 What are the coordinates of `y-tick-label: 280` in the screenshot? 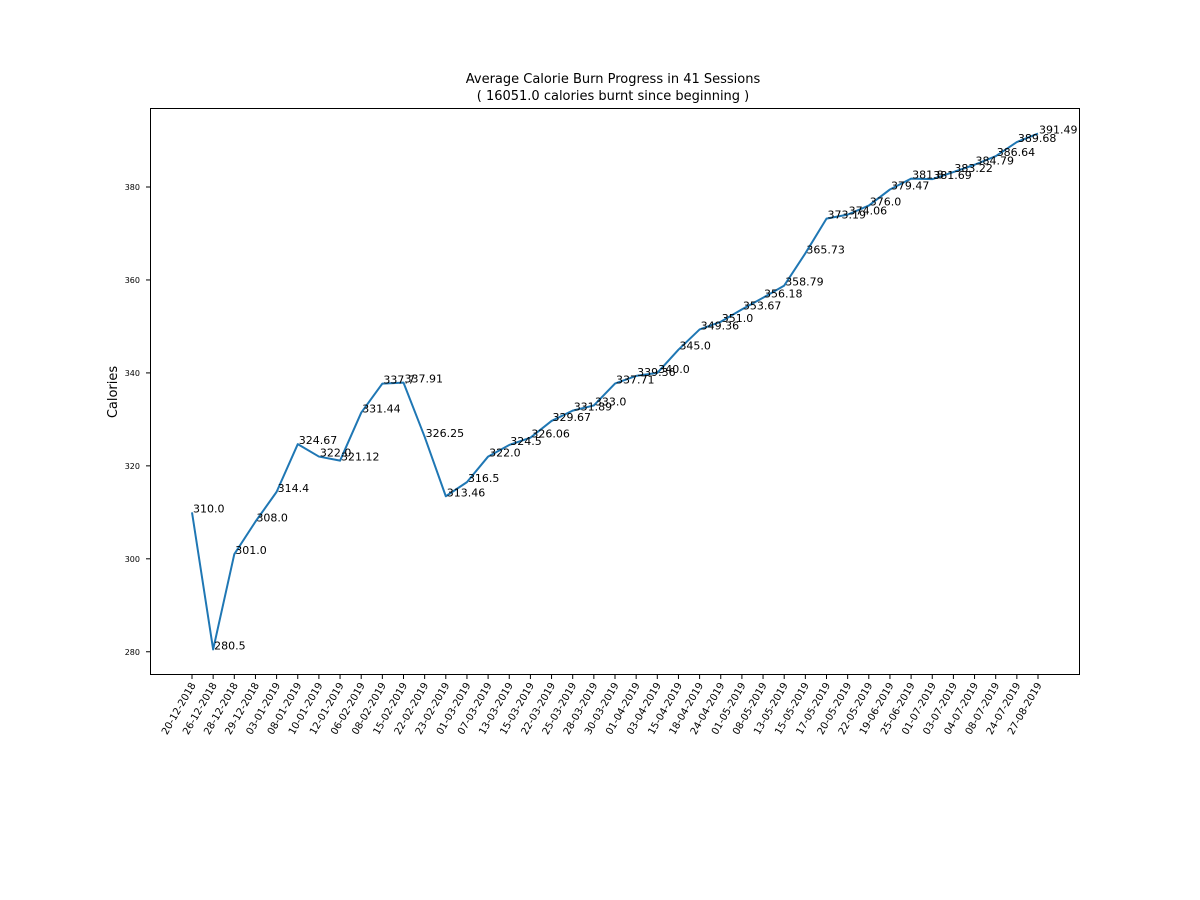 It's located at (132, 652).